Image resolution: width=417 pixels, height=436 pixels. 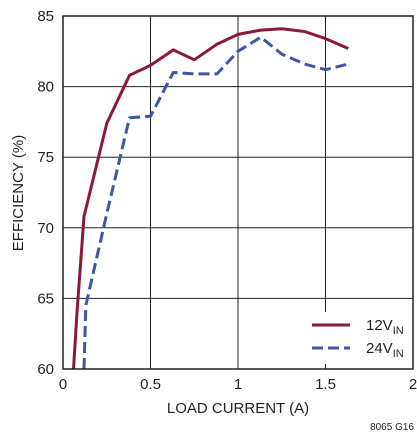 What do you see at coordinates (45, 369) in the screenshot?
I see `y-tick-label: 60` at bounding box center [45, 369].